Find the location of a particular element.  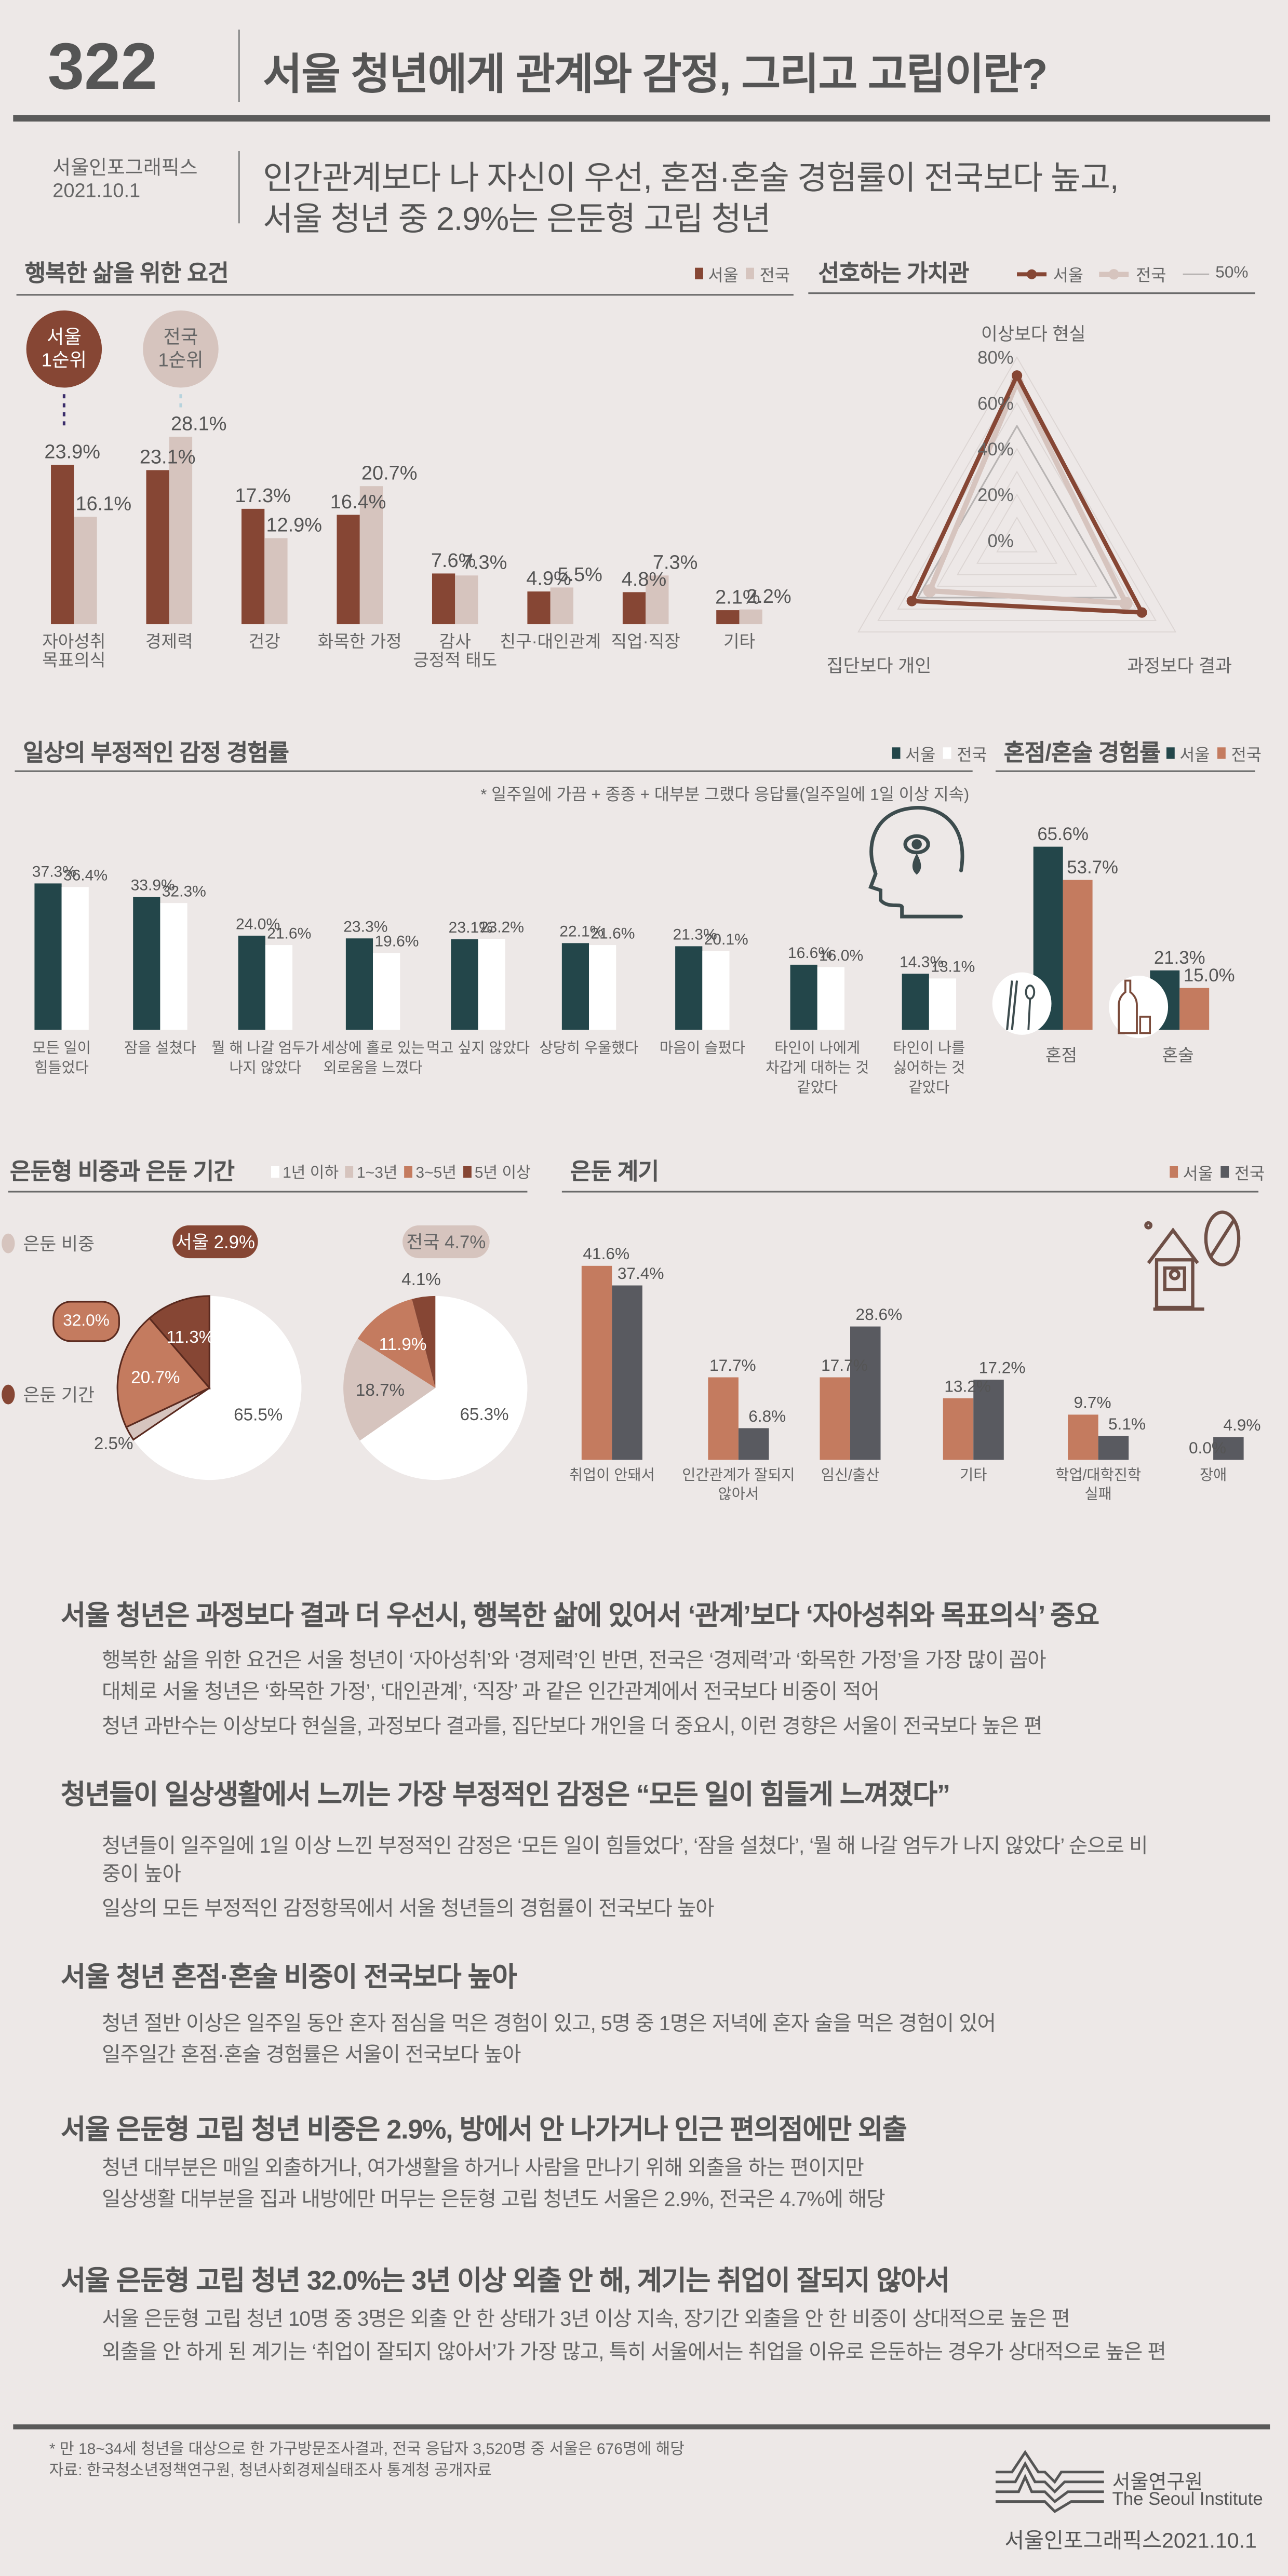

happiness-category-label: 경제력 is located at coordinates (169, 641).